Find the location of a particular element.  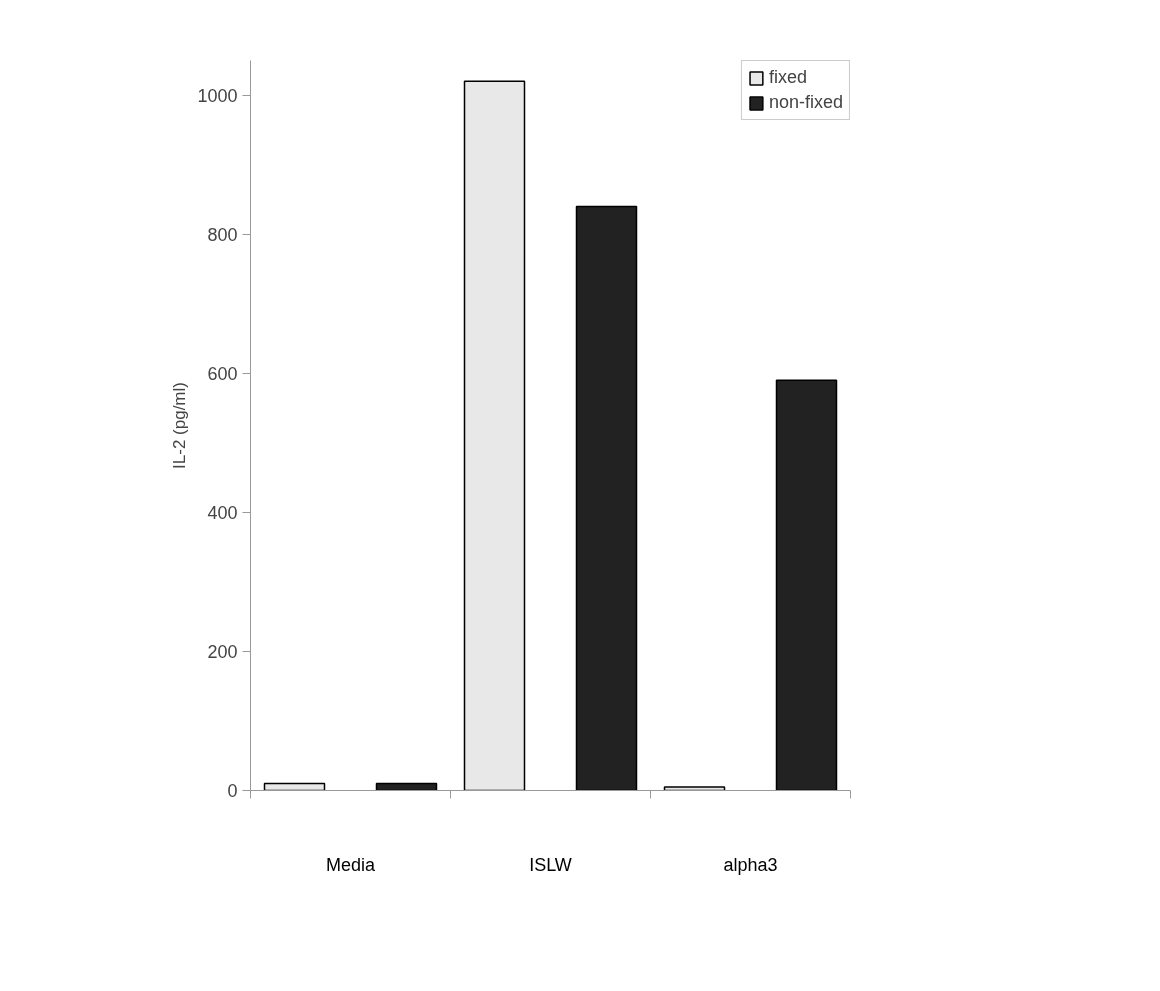

legend-label: non-fixed is located at coordinates (805, 102).